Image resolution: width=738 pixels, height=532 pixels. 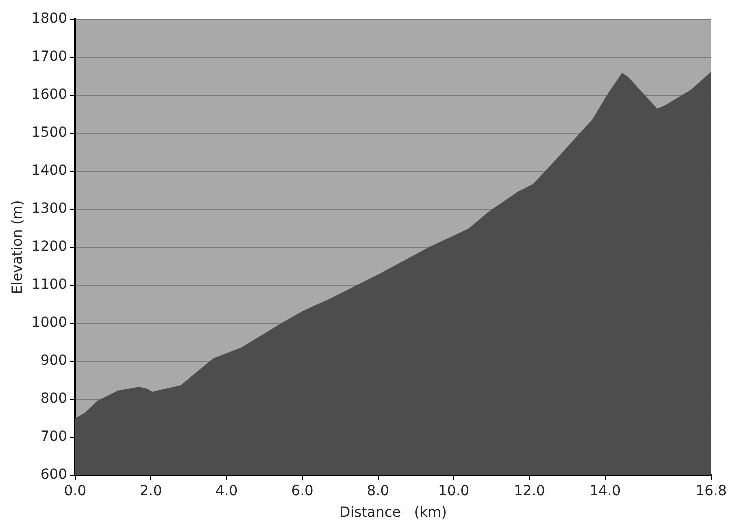 I want to click on x-tick-label: 2.0, so click(x=151, y=491).